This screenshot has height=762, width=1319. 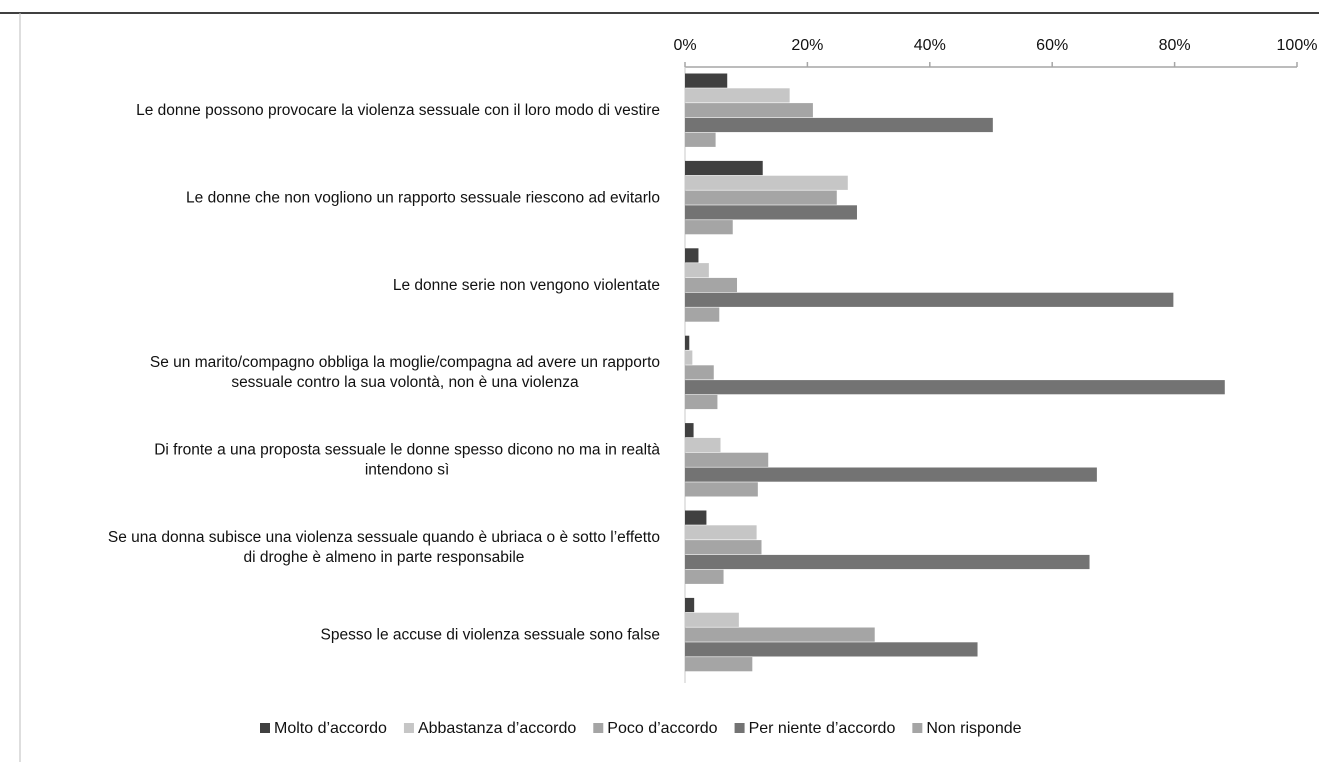 What do you see at coordinates (1297, 45) in the screenshot?
I see `x-tick-label: 100%` at bounding box center [1297, 45].